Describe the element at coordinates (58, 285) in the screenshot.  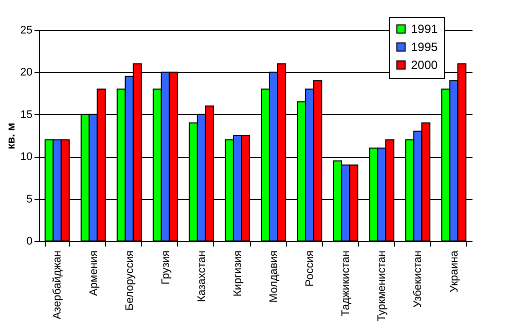
I see `x-tick-label: Азербайджан` at that location.